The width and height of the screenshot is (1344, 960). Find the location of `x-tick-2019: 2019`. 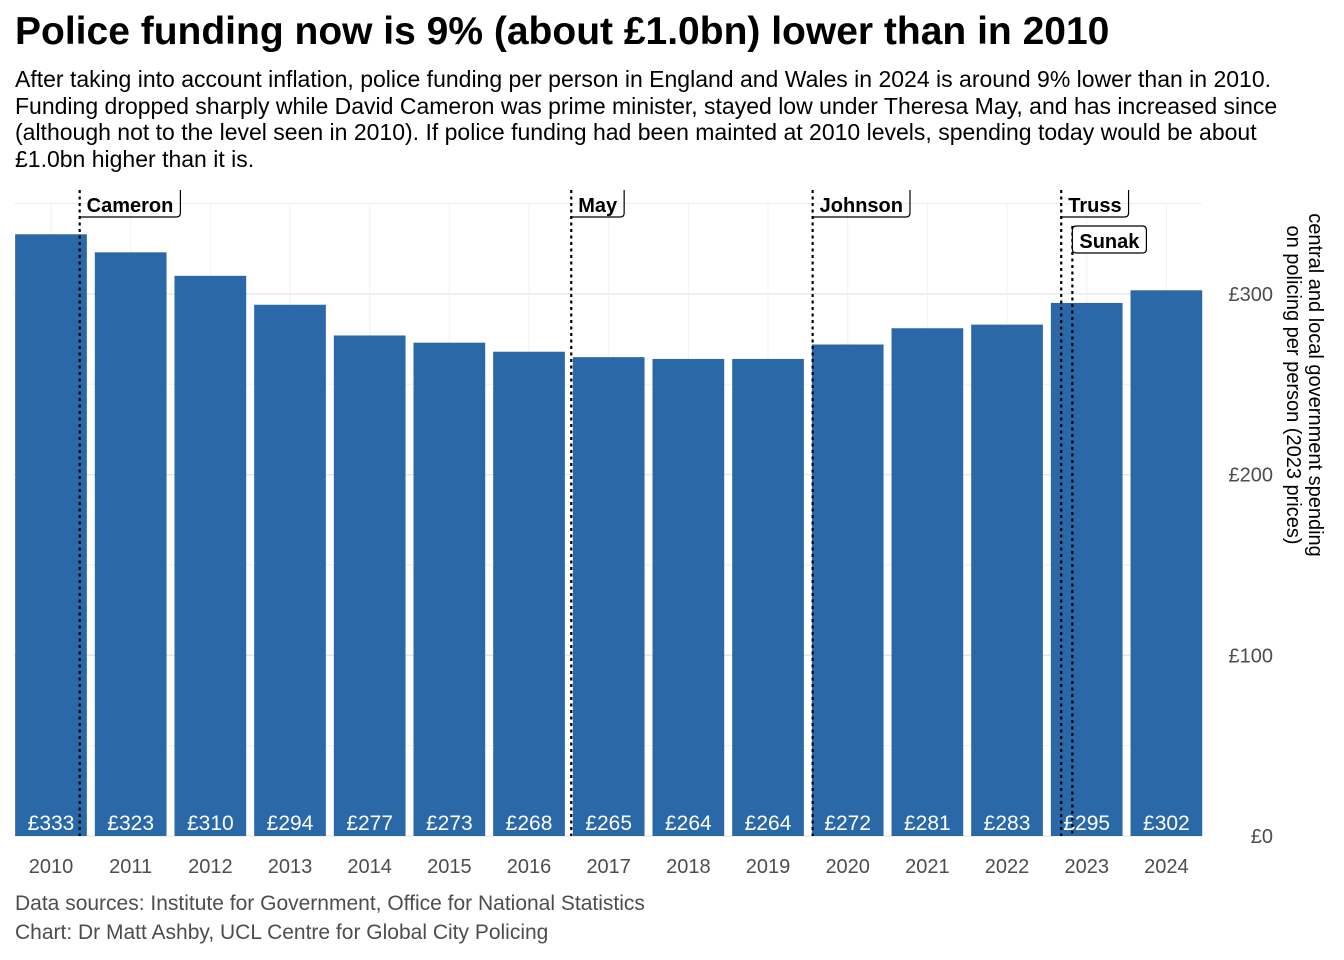

x-tick-2019: 2019 is located at coordinates (768, 867).